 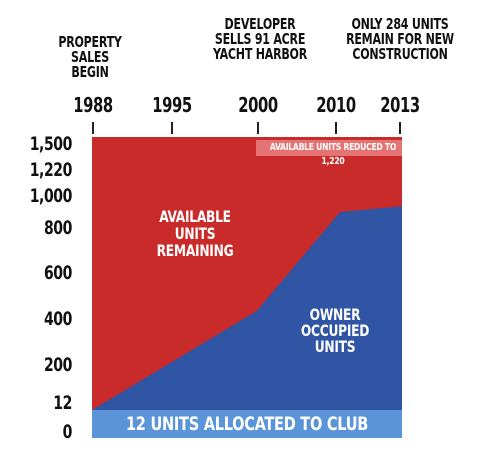 What do you see at coordinates (260, 39) in the screenshot?
I see `annotation-yacht-harbor: DEVELOPER SELLS 91 ACRE YACHT HARBOR` at bounding box center [260, 39].